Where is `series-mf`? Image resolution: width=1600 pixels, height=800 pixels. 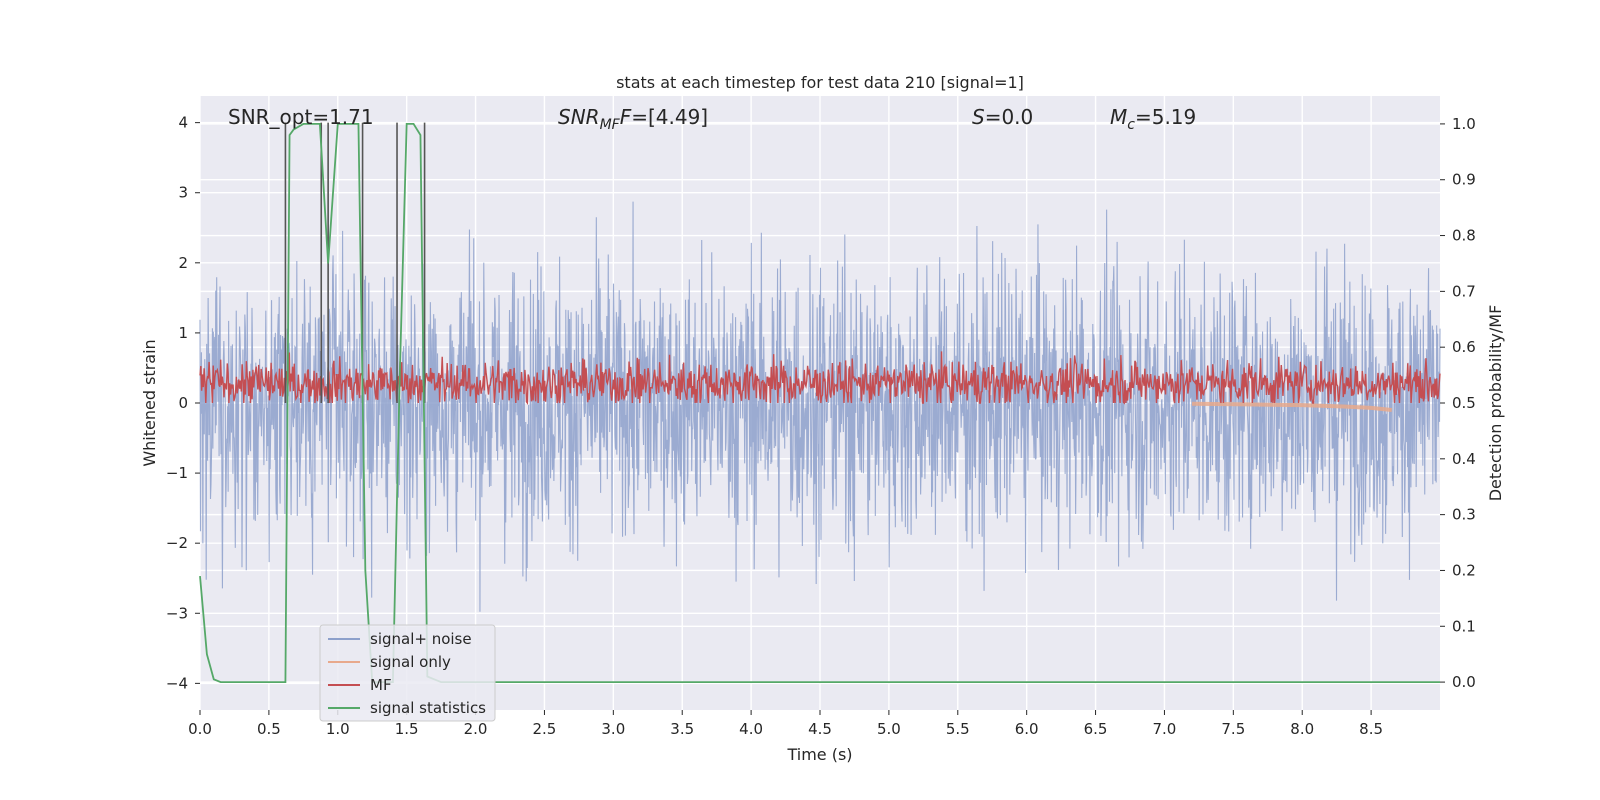 series-mf is located at coordinates (820, 378).